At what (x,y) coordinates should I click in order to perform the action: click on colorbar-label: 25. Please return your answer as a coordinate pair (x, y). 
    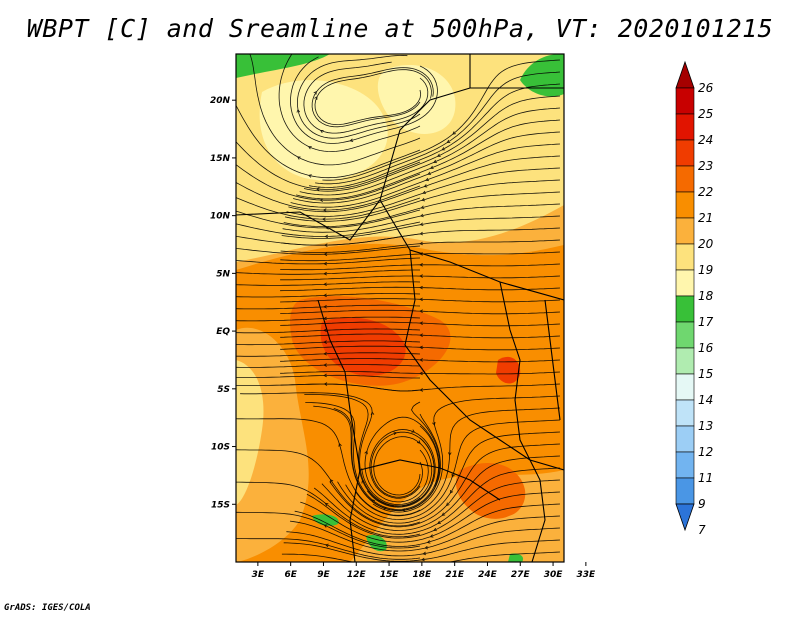
    Looking at the image, I should click on (705, 114).